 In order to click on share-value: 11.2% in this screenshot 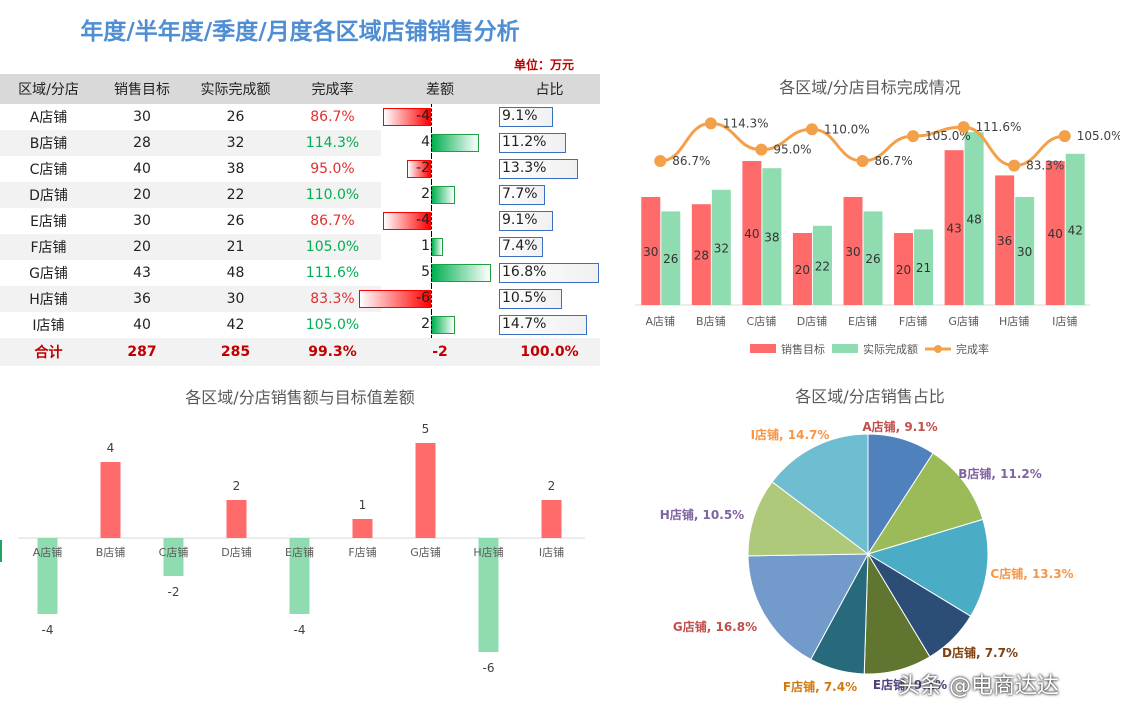, I will do `click(524, 142)`.